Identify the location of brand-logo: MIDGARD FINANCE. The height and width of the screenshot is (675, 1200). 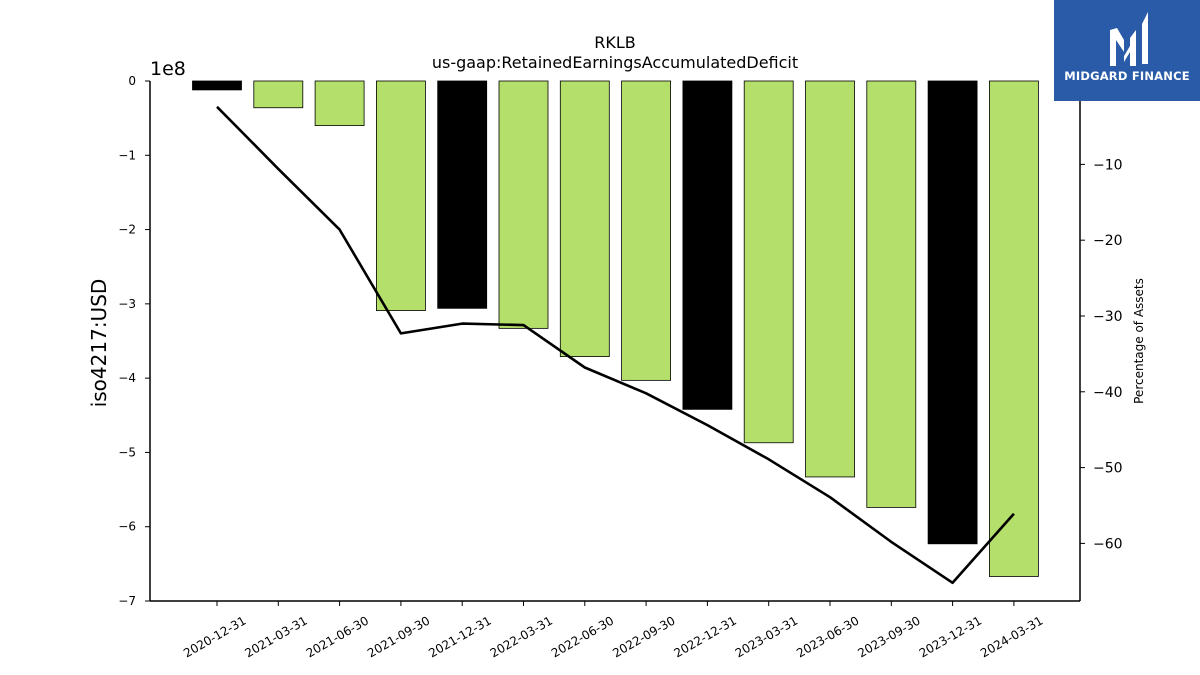
(1127, 50).